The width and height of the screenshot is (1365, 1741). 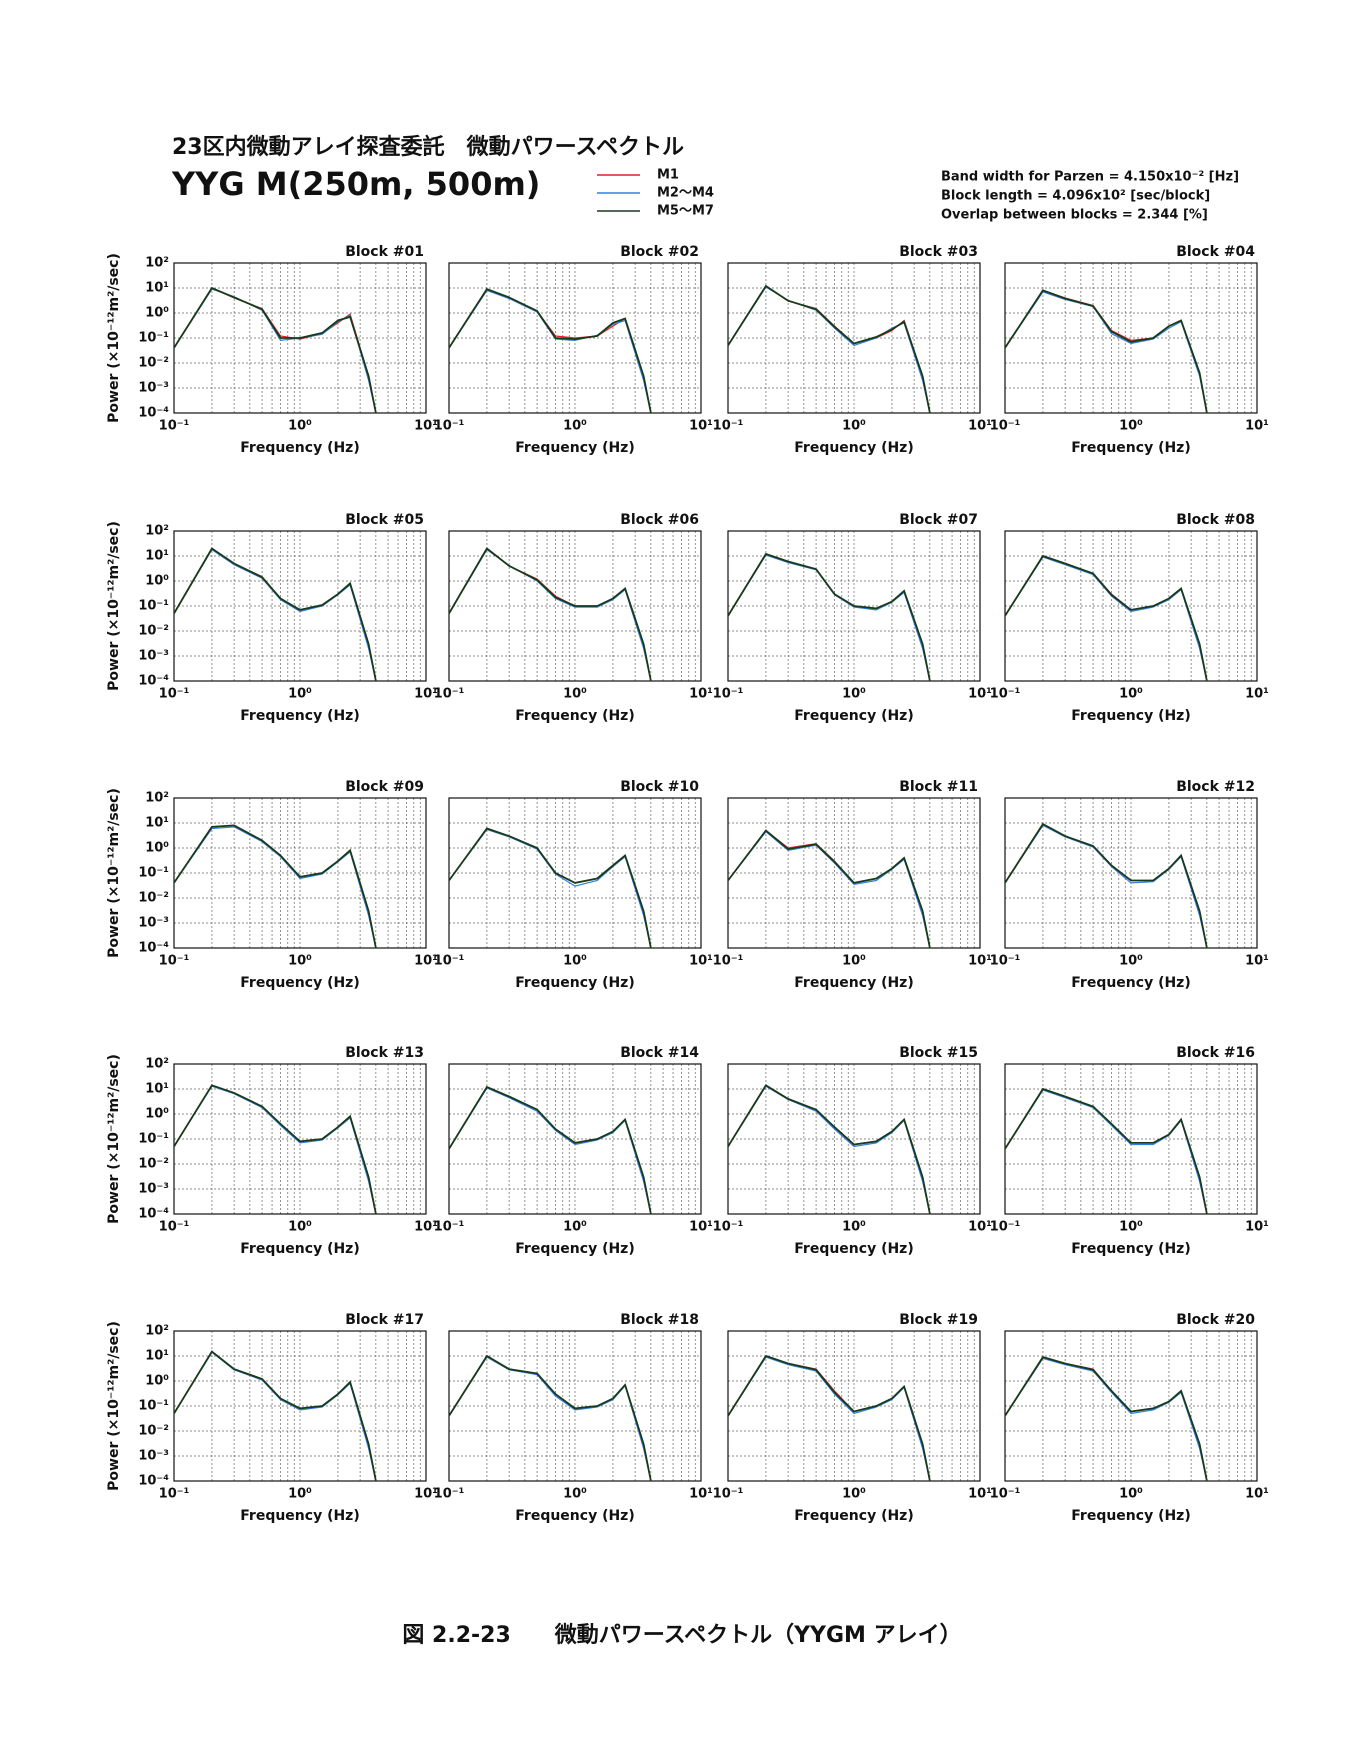 What do you see at coordinates (659, 252) in the screenshot?
I see `chart-title: Block #02` at bounding box center [659, 252].